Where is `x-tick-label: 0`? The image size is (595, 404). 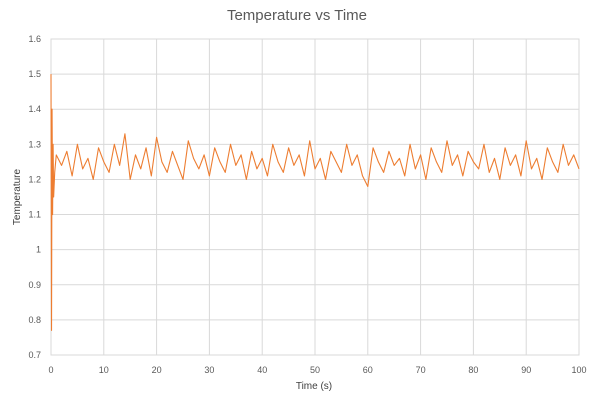
x-tick-label: 0 is located at coordinates (50, 370).